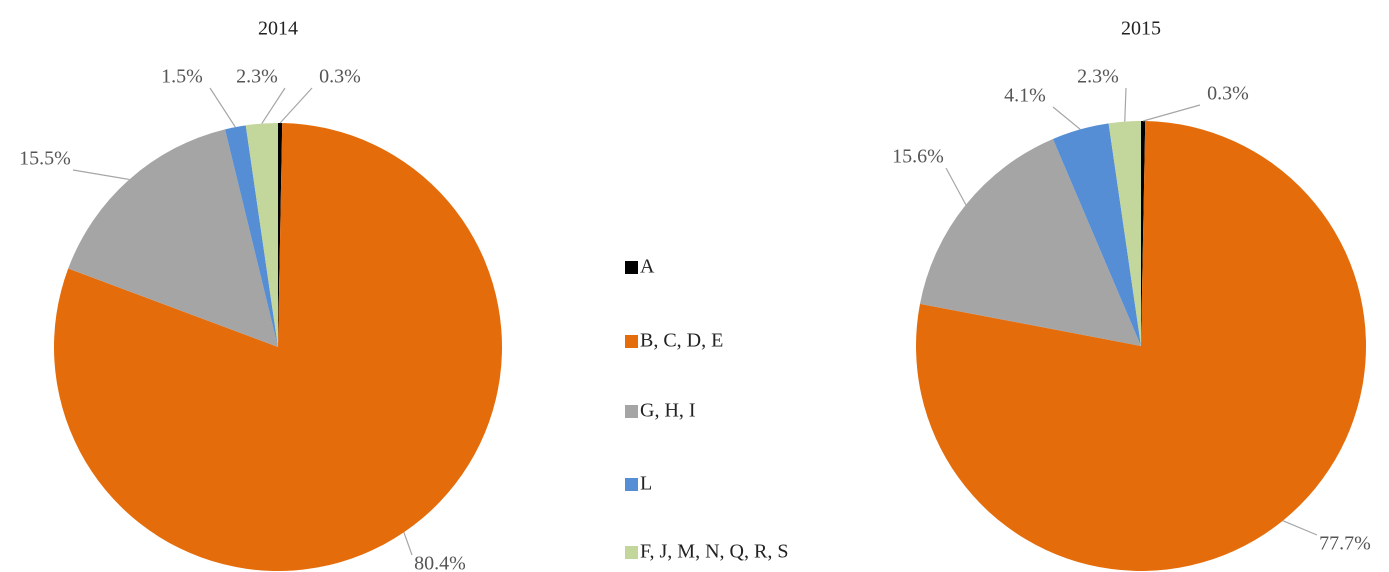 The width and height of the screenshot is (1389, 572). Describe the element at coordinates (918, 157) in the screenshot. I see `data-label: 15.6%` at that location.